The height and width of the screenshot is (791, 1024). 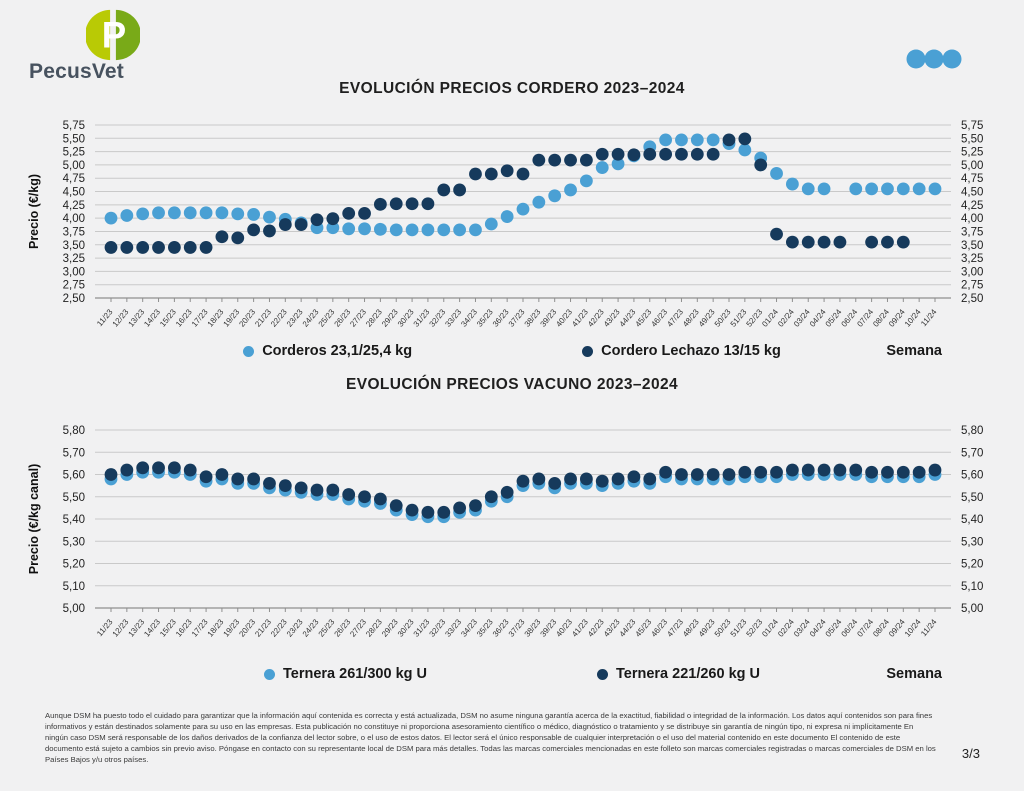 What do you see at coordinates (121, 628) in the screenshot?
I see `svg-text: 12/23` at bounding box center [121, 628].